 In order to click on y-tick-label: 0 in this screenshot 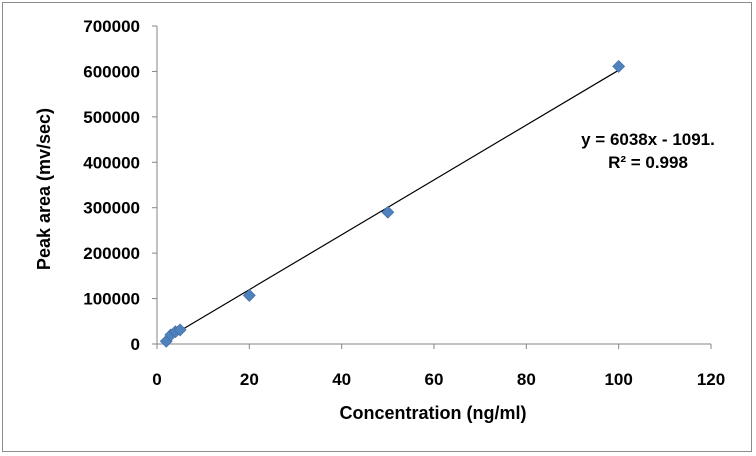, I will do `click(135, 344)`.